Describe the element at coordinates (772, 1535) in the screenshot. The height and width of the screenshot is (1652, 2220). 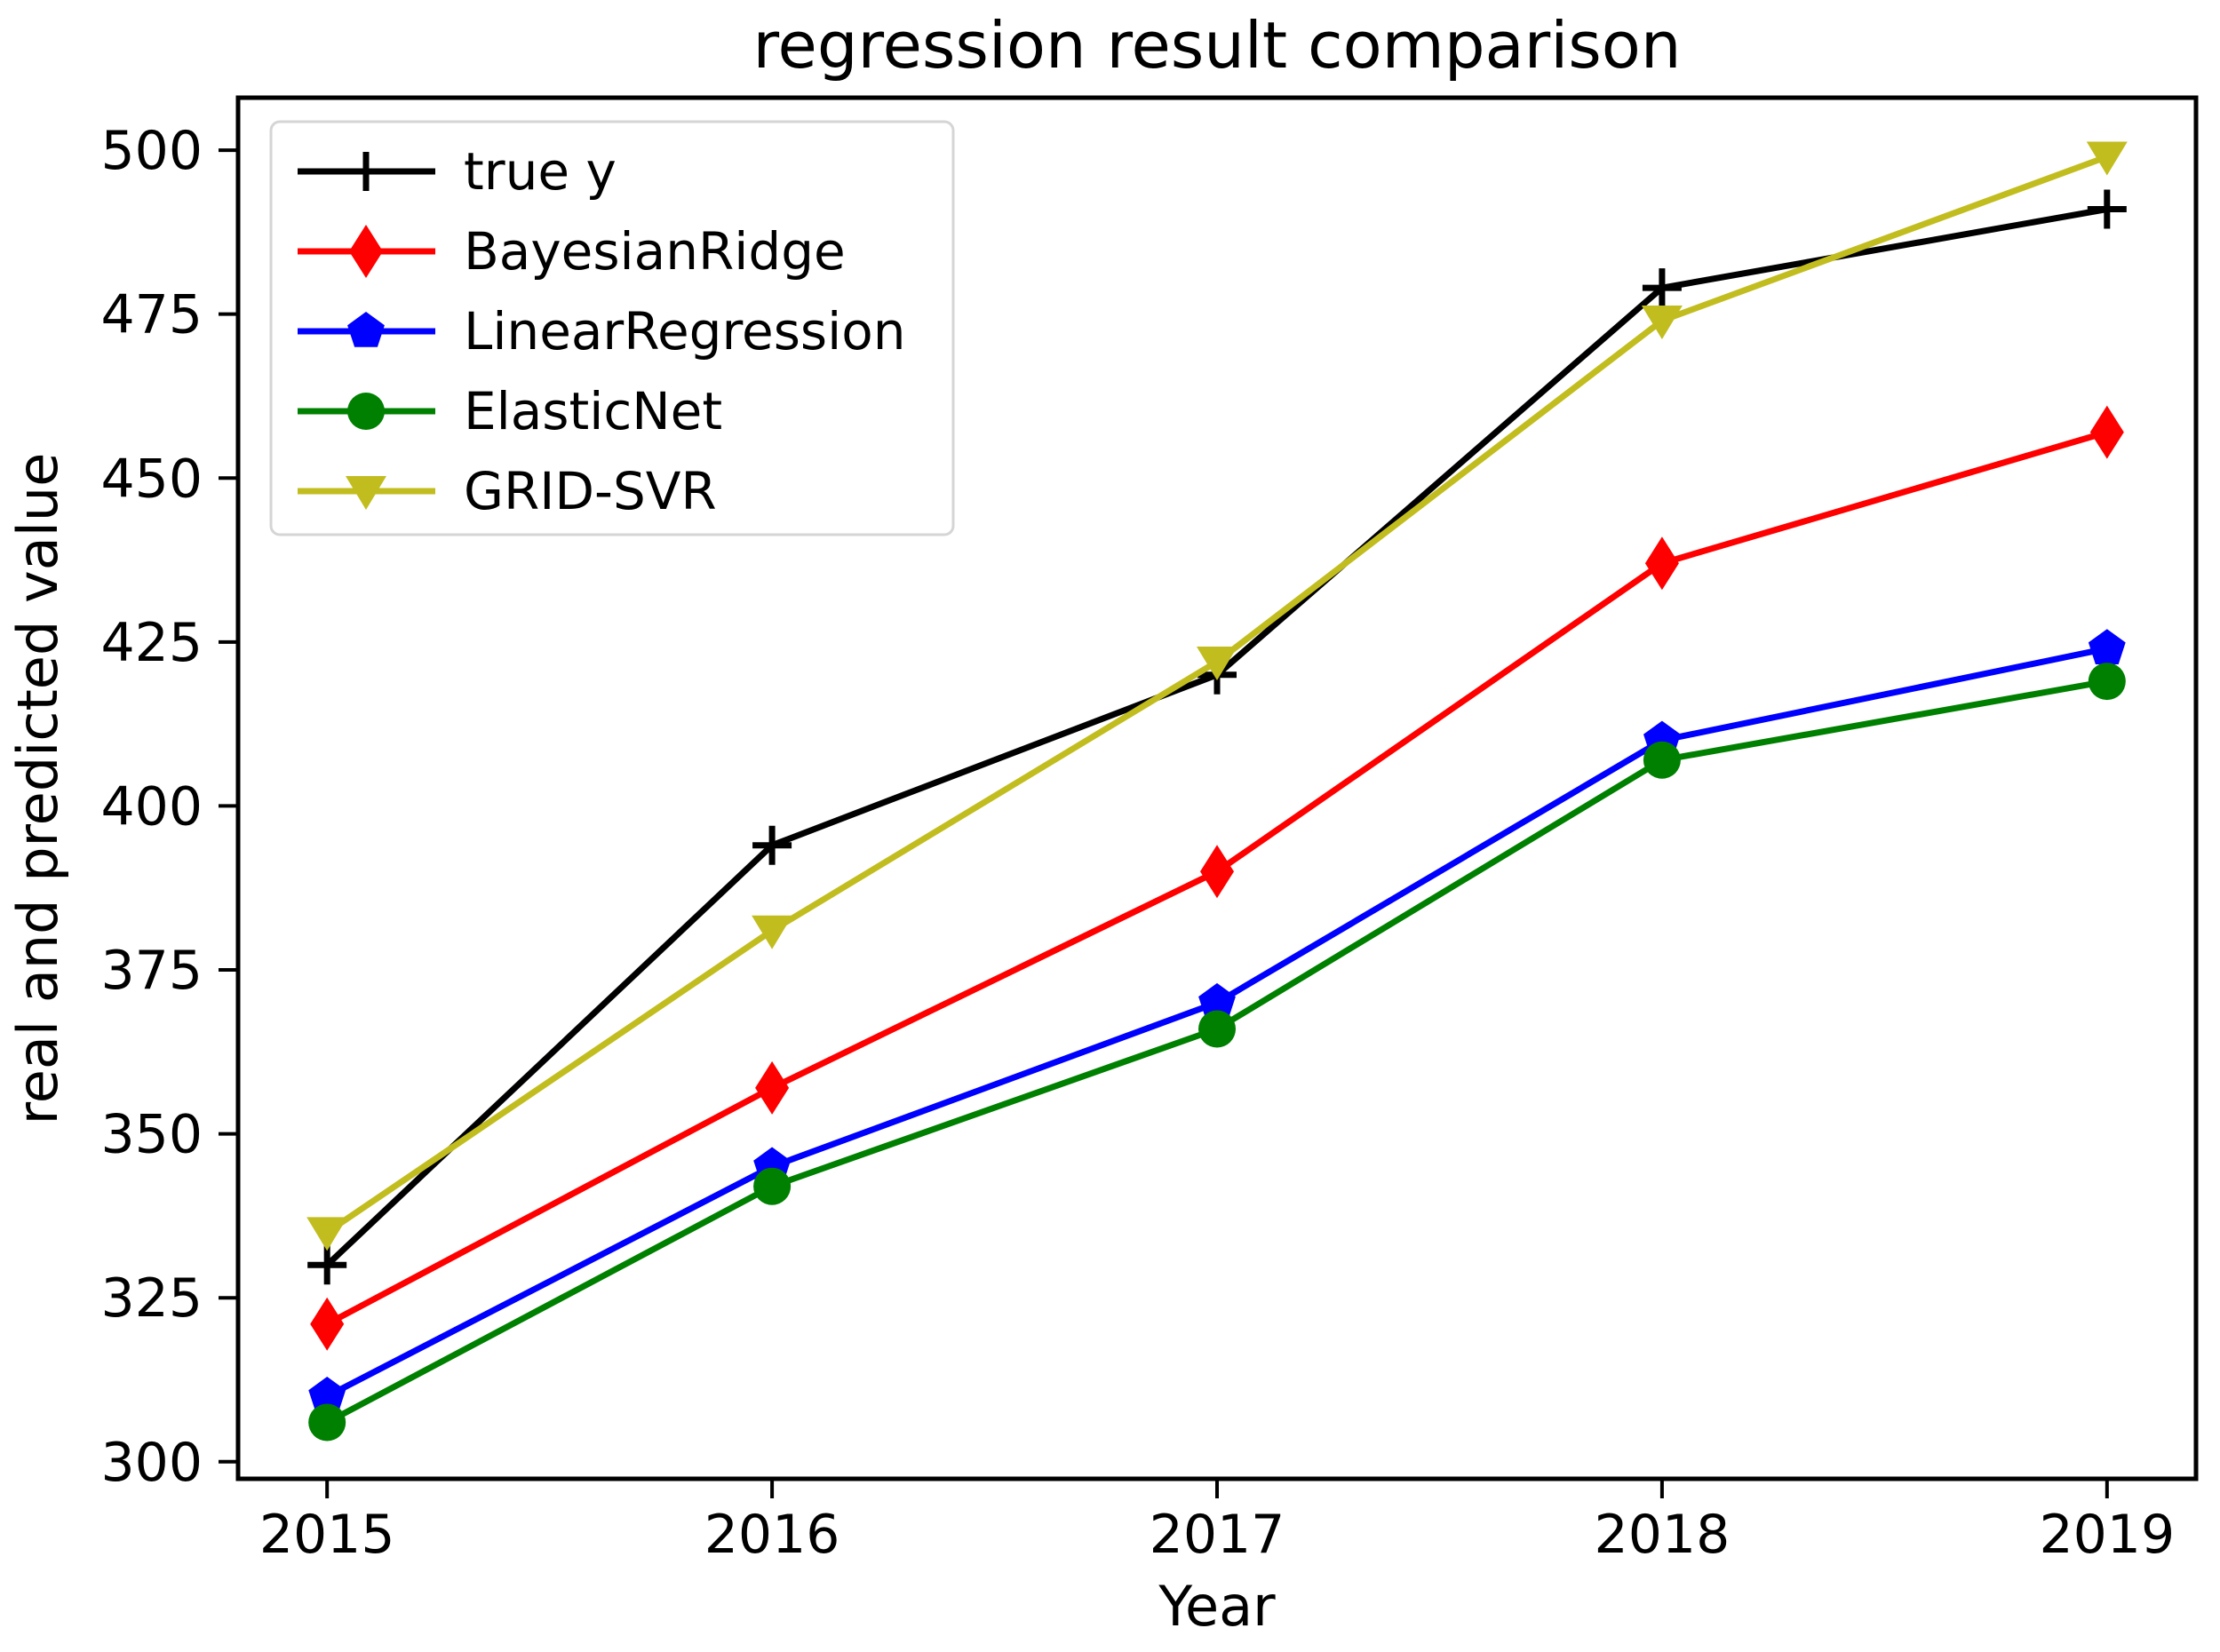
I see `x-tick-label: 2016` at that location.